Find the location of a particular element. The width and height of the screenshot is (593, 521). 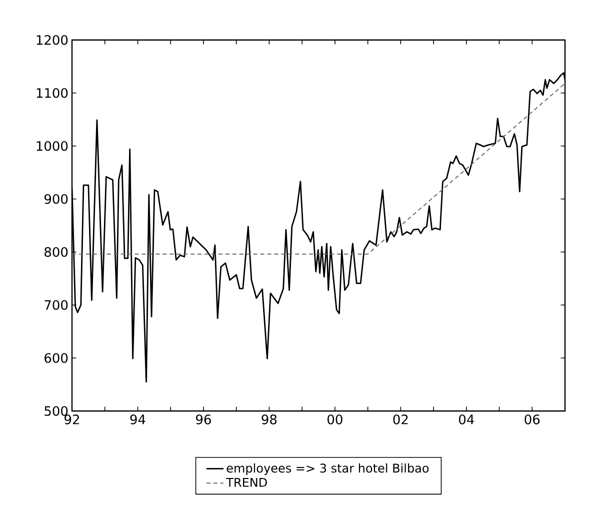

x-tick-label: 92 is located at coordinates (71, 419).